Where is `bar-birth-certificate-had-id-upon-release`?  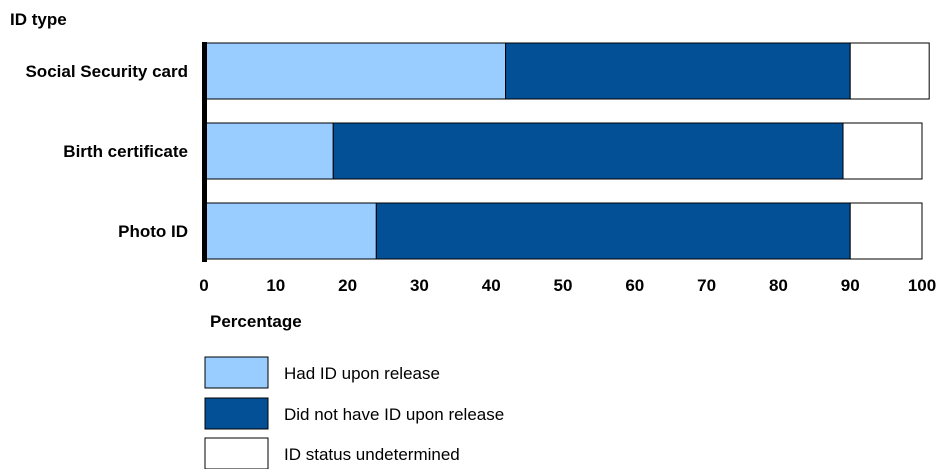 bar-birth-certificate-had-id-upon-release is located at coordinates (268, 151).